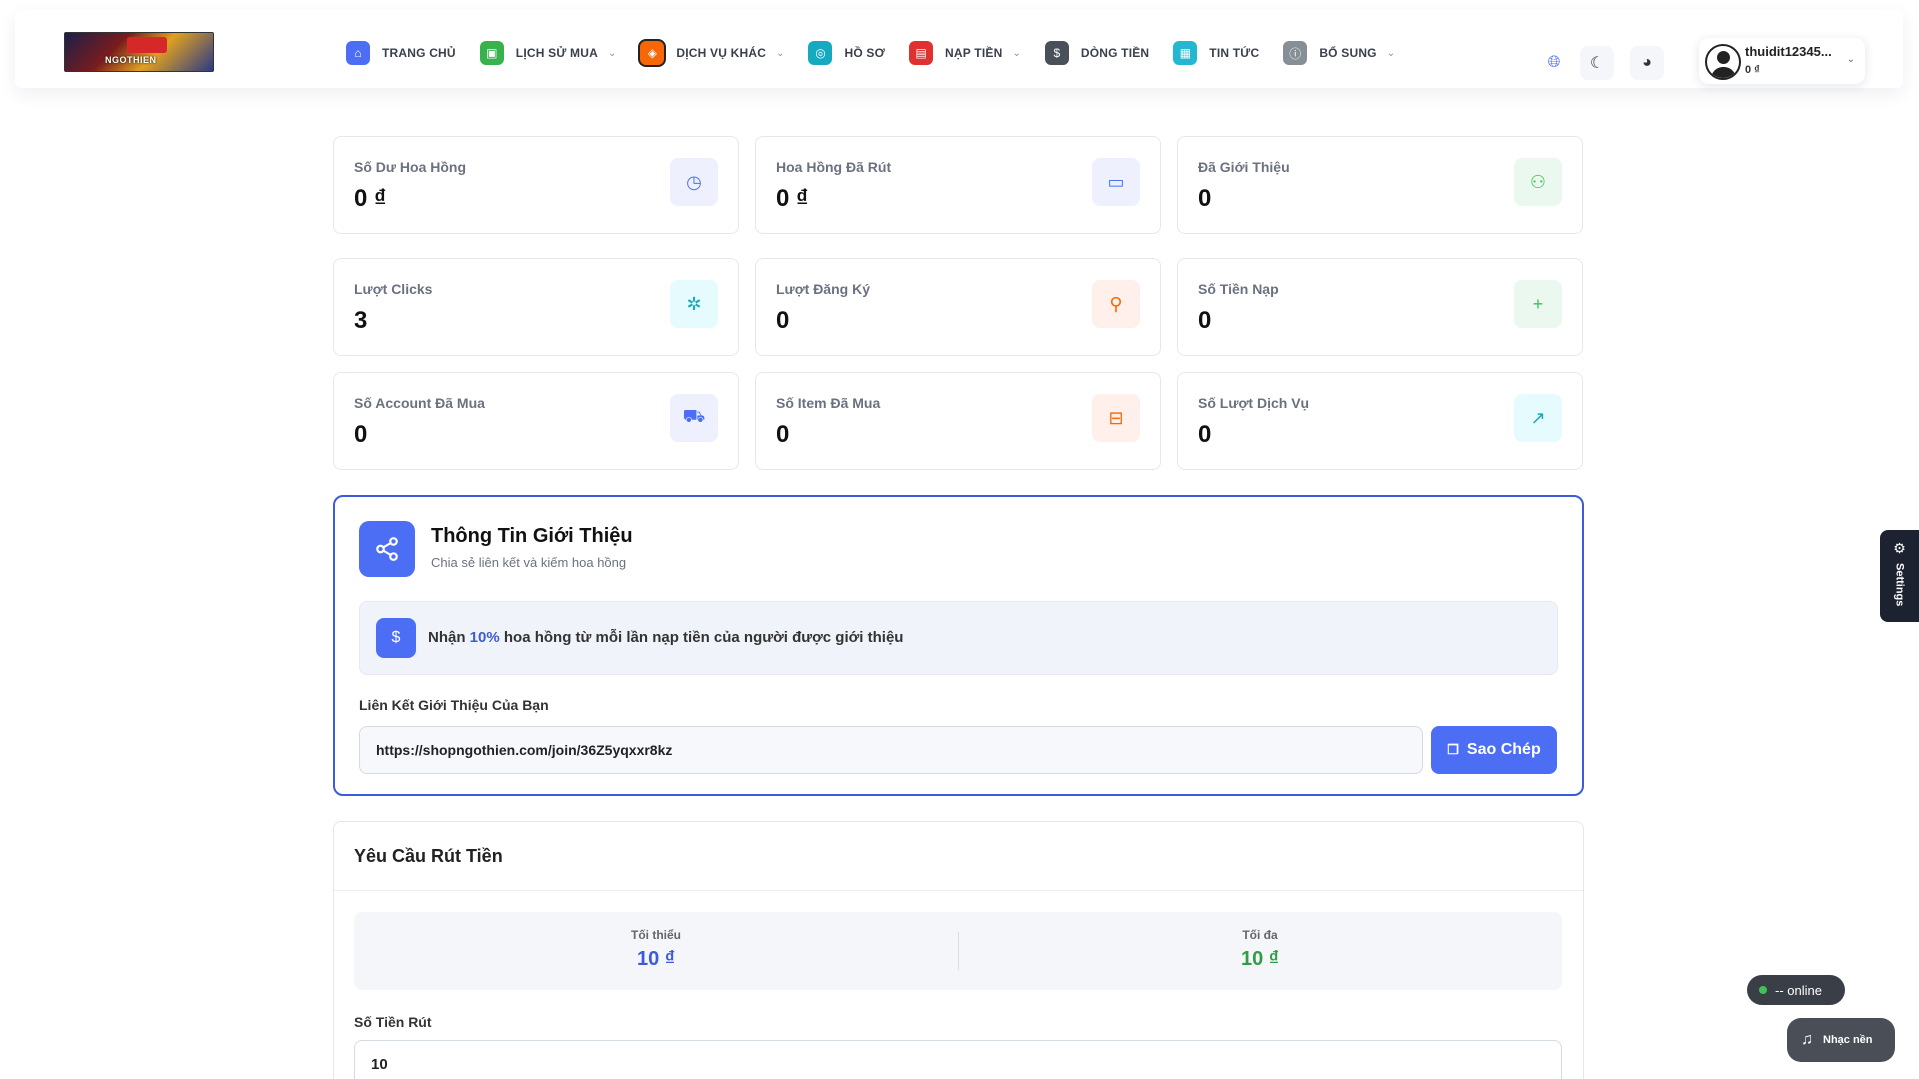 This screenshot has width=1919, height=1079. What do you see at coordinates (1116, 182) in the screenshot?
I see `card-icon: ▭` at bounding box center [1116, 182].